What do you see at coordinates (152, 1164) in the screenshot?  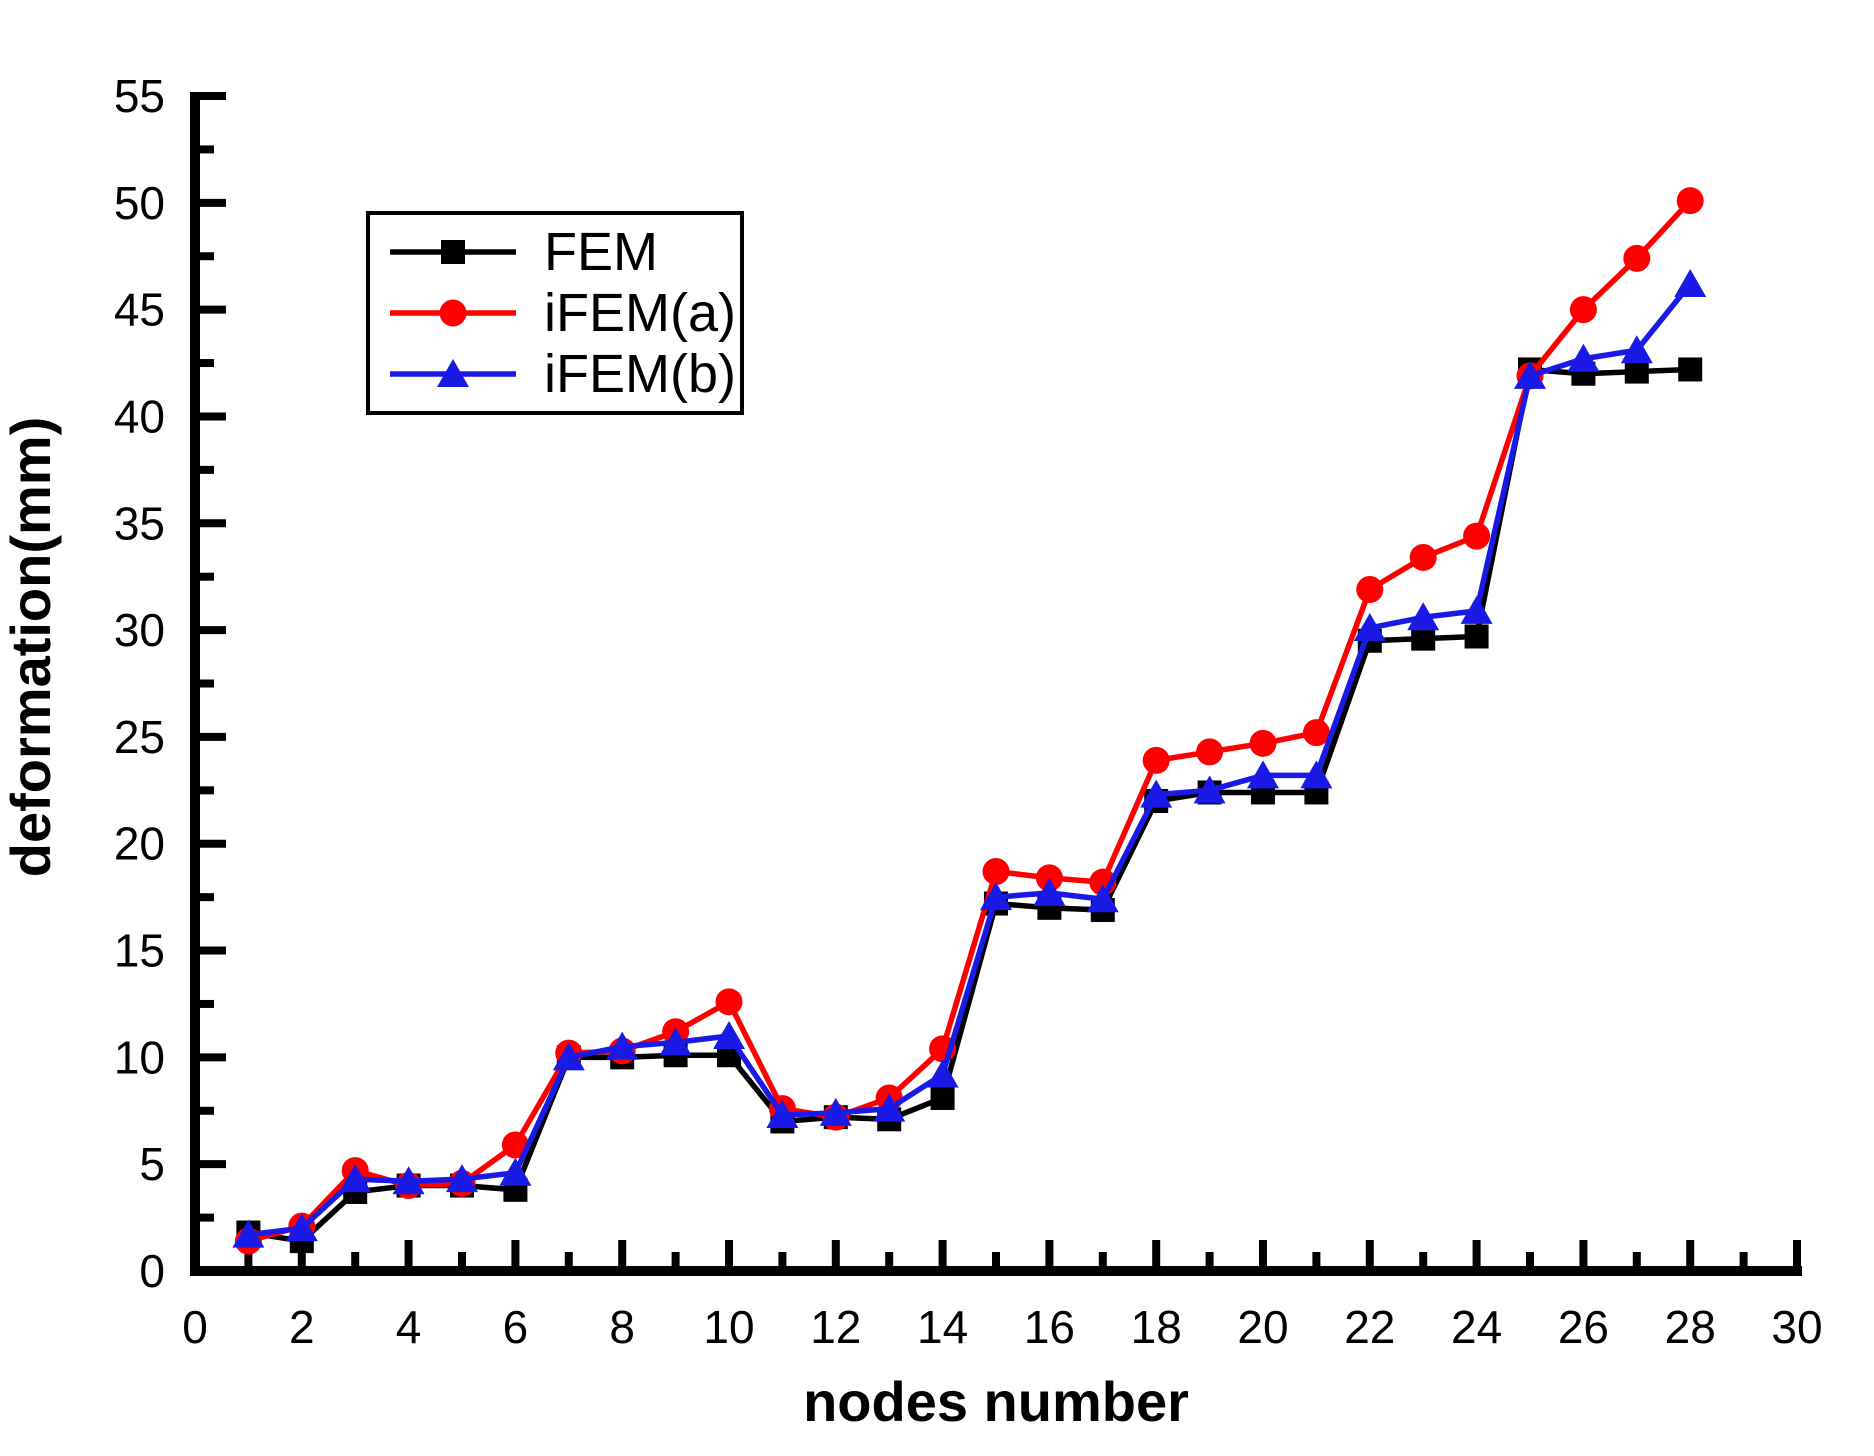 I see `y-tick-label: 5` at bounding box center [152, 1164].